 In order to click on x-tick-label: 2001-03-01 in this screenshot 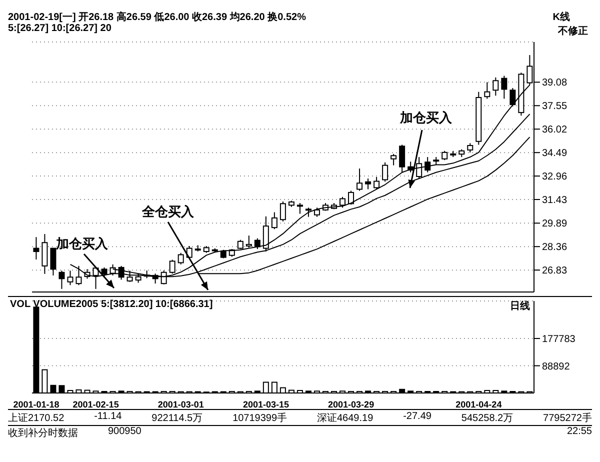, I will do `click(181, 404)`.